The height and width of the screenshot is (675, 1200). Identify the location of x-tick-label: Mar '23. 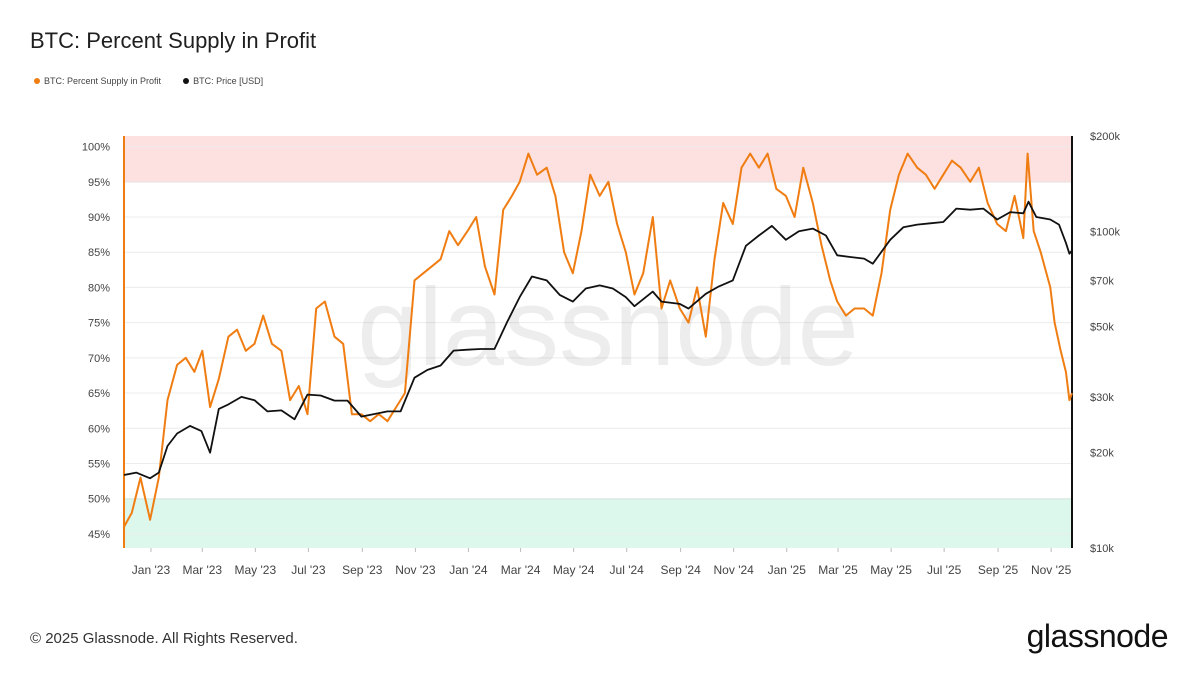
(202, 570).